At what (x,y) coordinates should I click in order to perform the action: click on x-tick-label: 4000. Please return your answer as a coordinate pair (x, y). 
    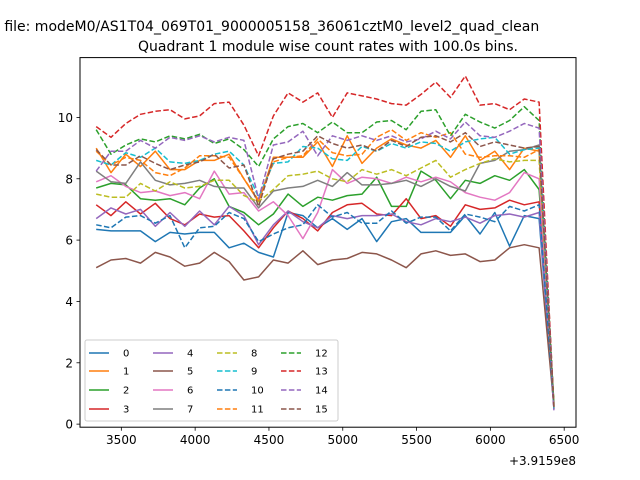
    Looking at the image, I should click on (195, 440).